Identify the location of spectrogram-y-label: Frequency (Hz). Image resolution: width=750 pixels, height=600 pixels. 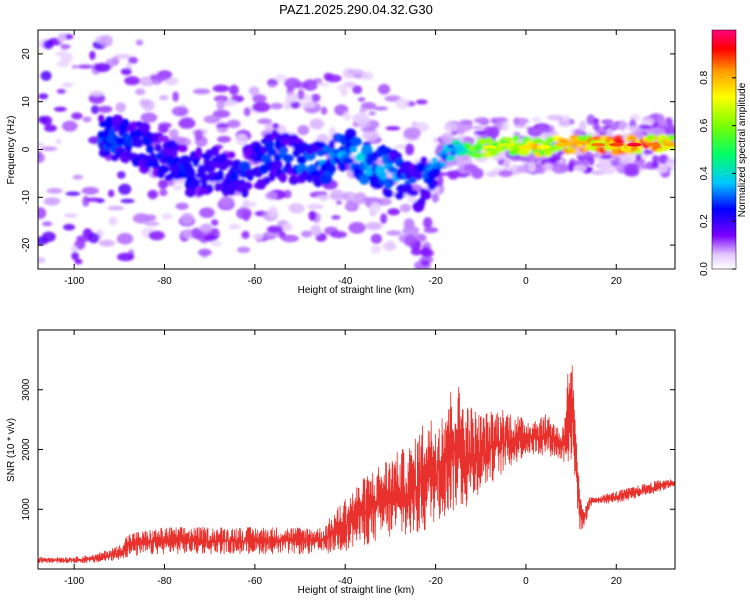
(11, 150).